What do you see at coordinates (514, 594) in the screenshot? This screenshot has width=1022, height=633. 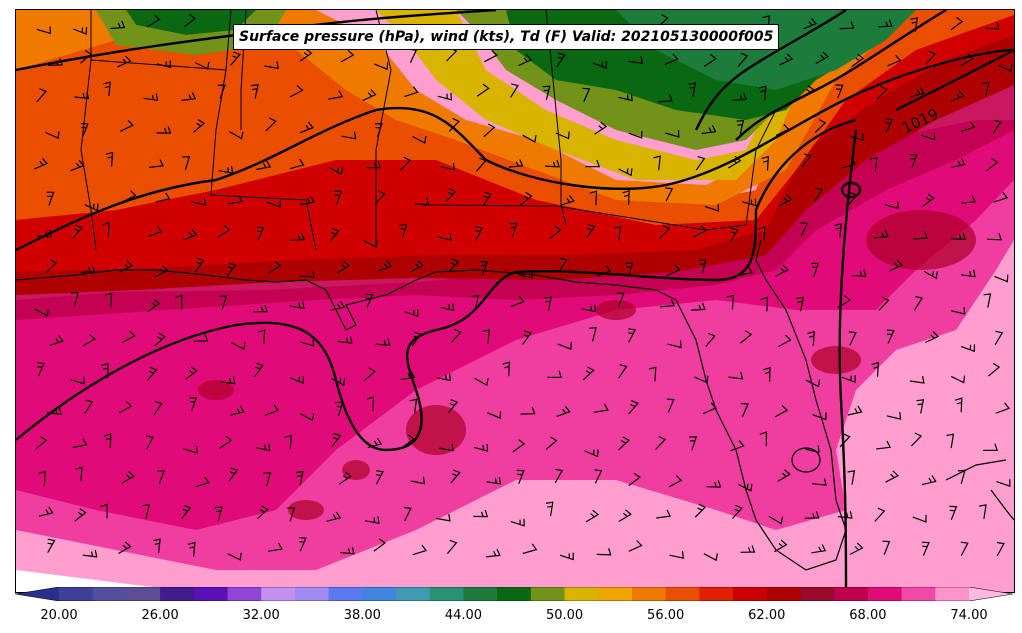 I see `colorbar` at bounding box center [514, 594].